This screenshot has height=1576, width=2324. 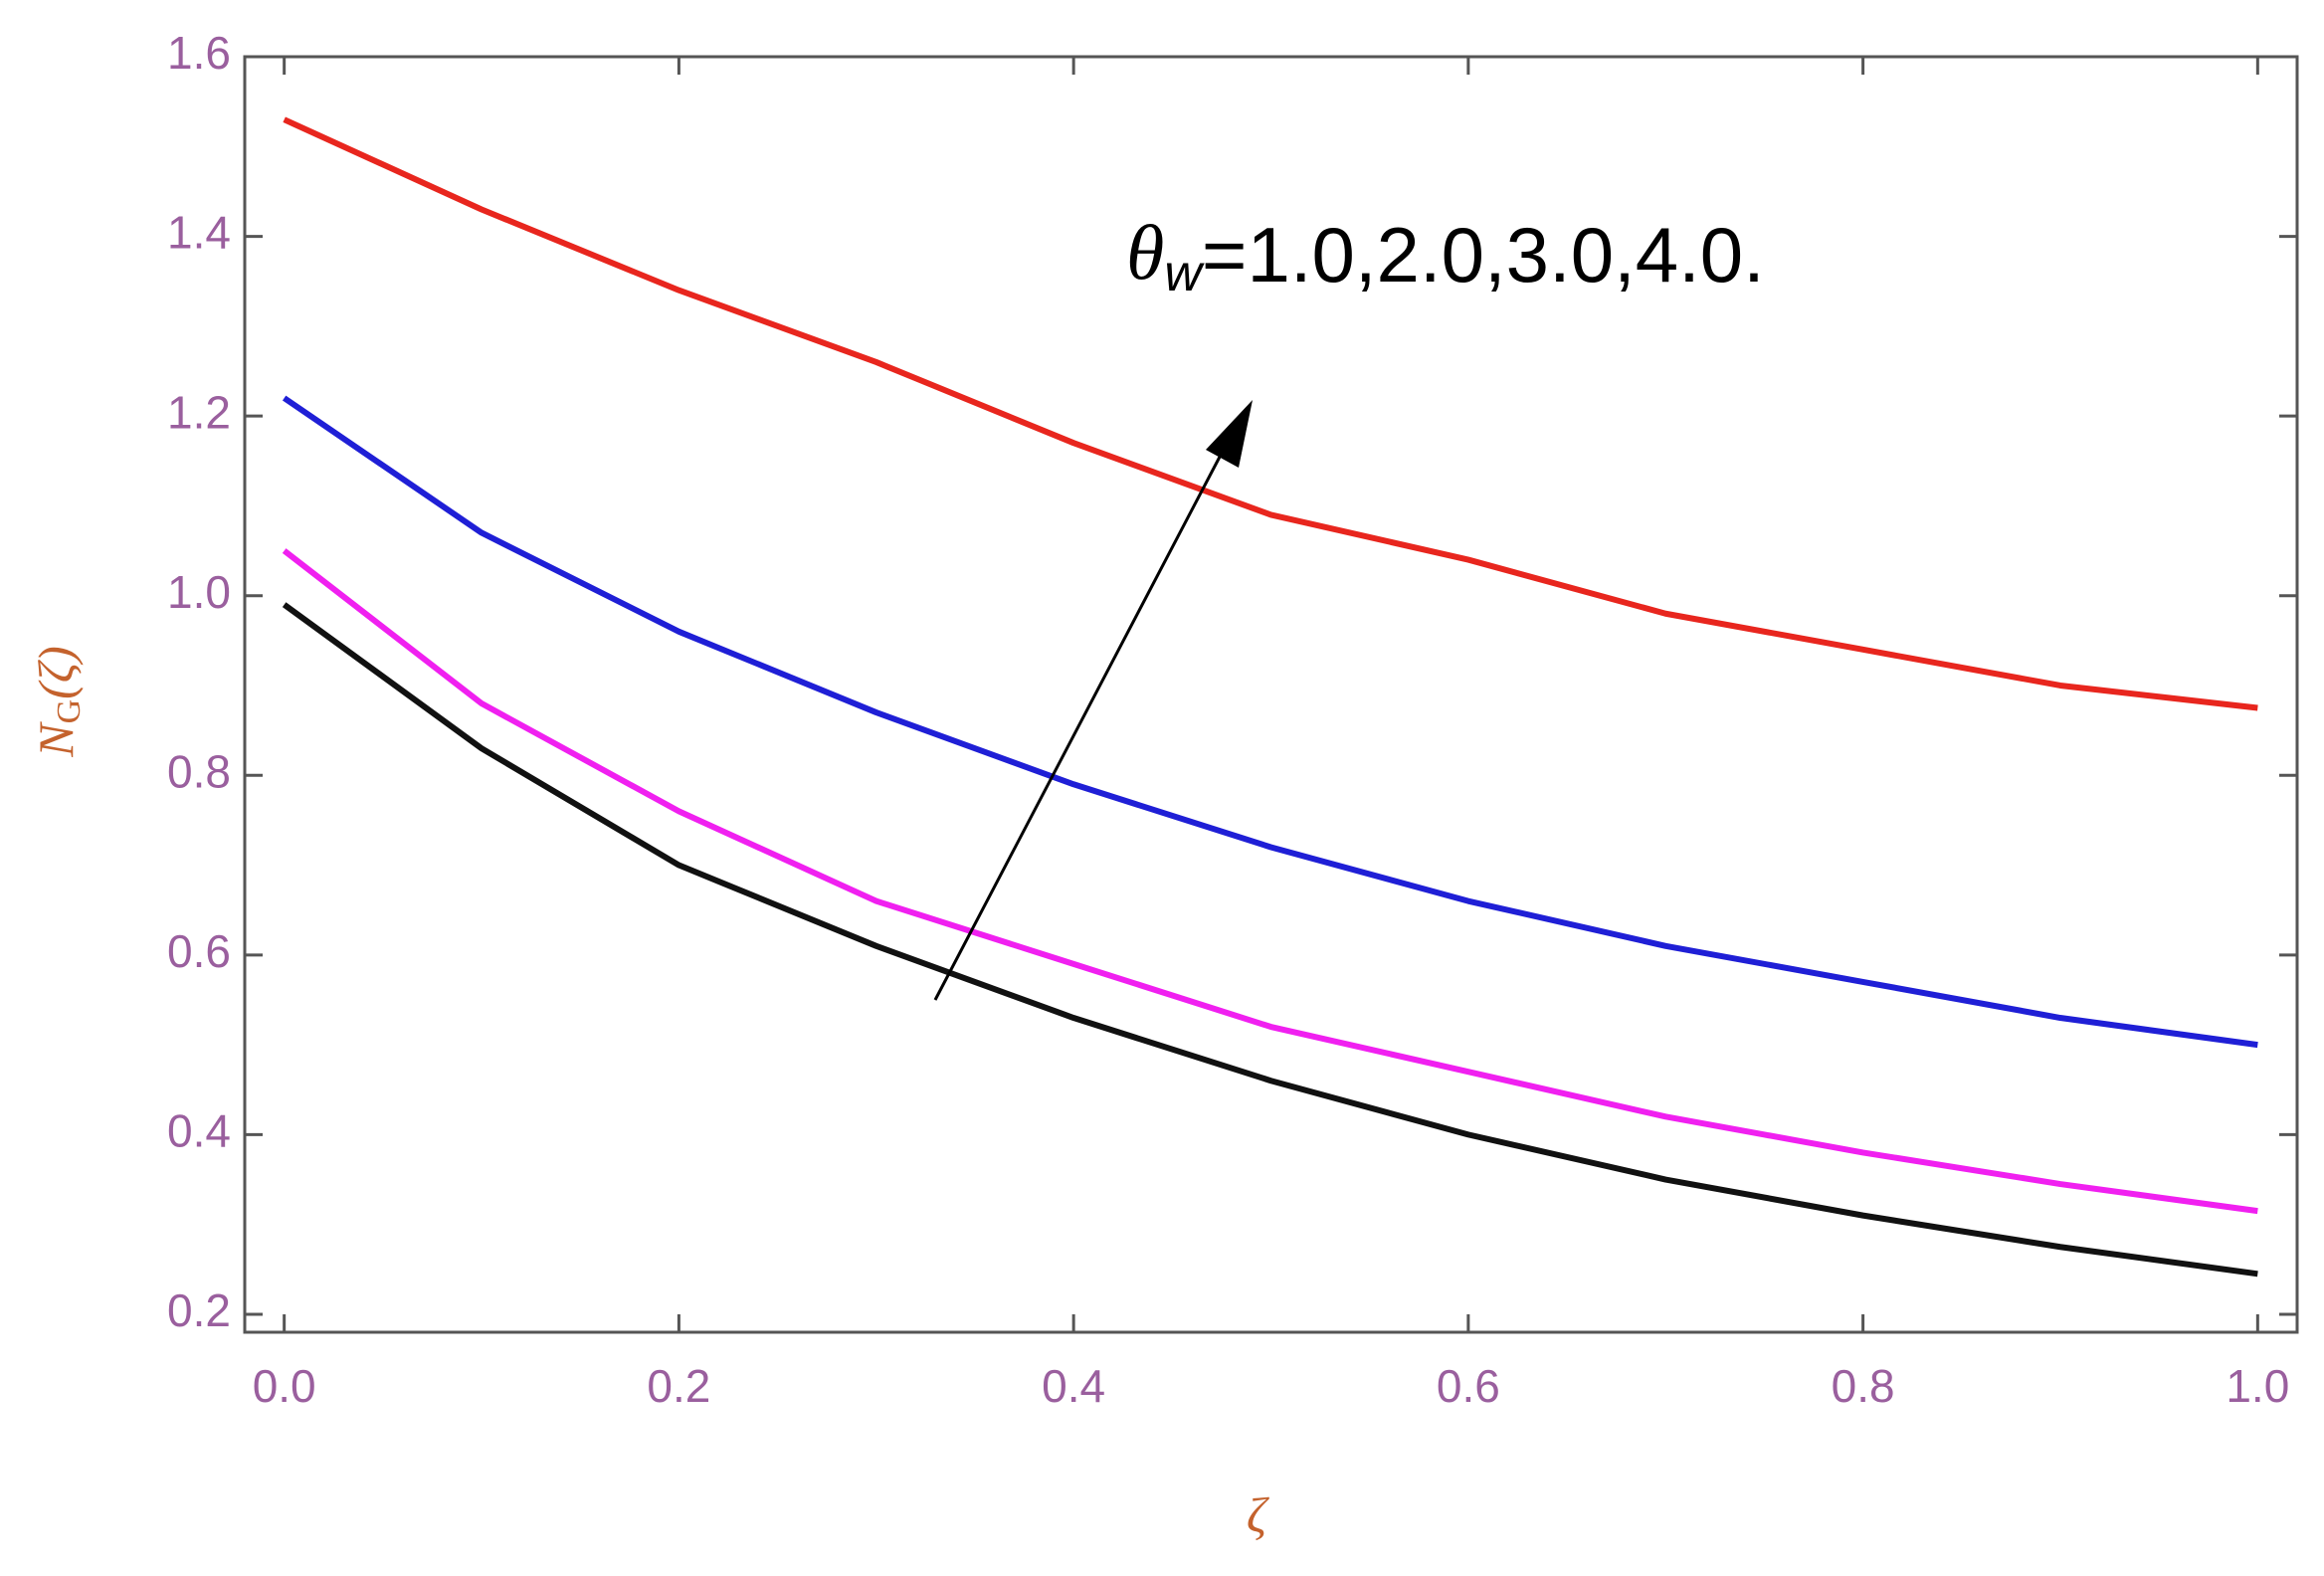 What do you see at coordinates (69, 711) in the screenshot?
I see `y-label-sub: G` at bounding box center [69, 711].